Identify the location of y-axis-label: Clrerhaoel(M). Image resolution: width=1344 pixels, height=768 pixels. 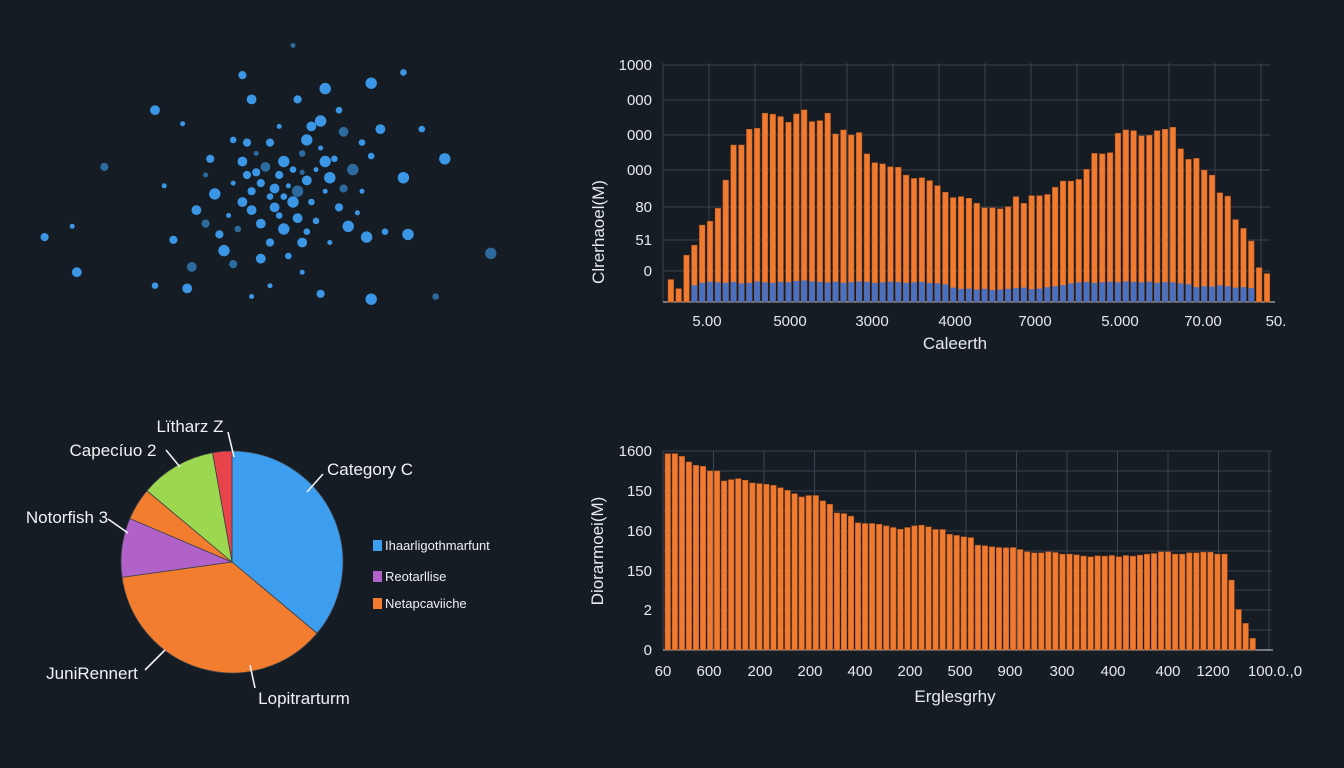
(598, 232).